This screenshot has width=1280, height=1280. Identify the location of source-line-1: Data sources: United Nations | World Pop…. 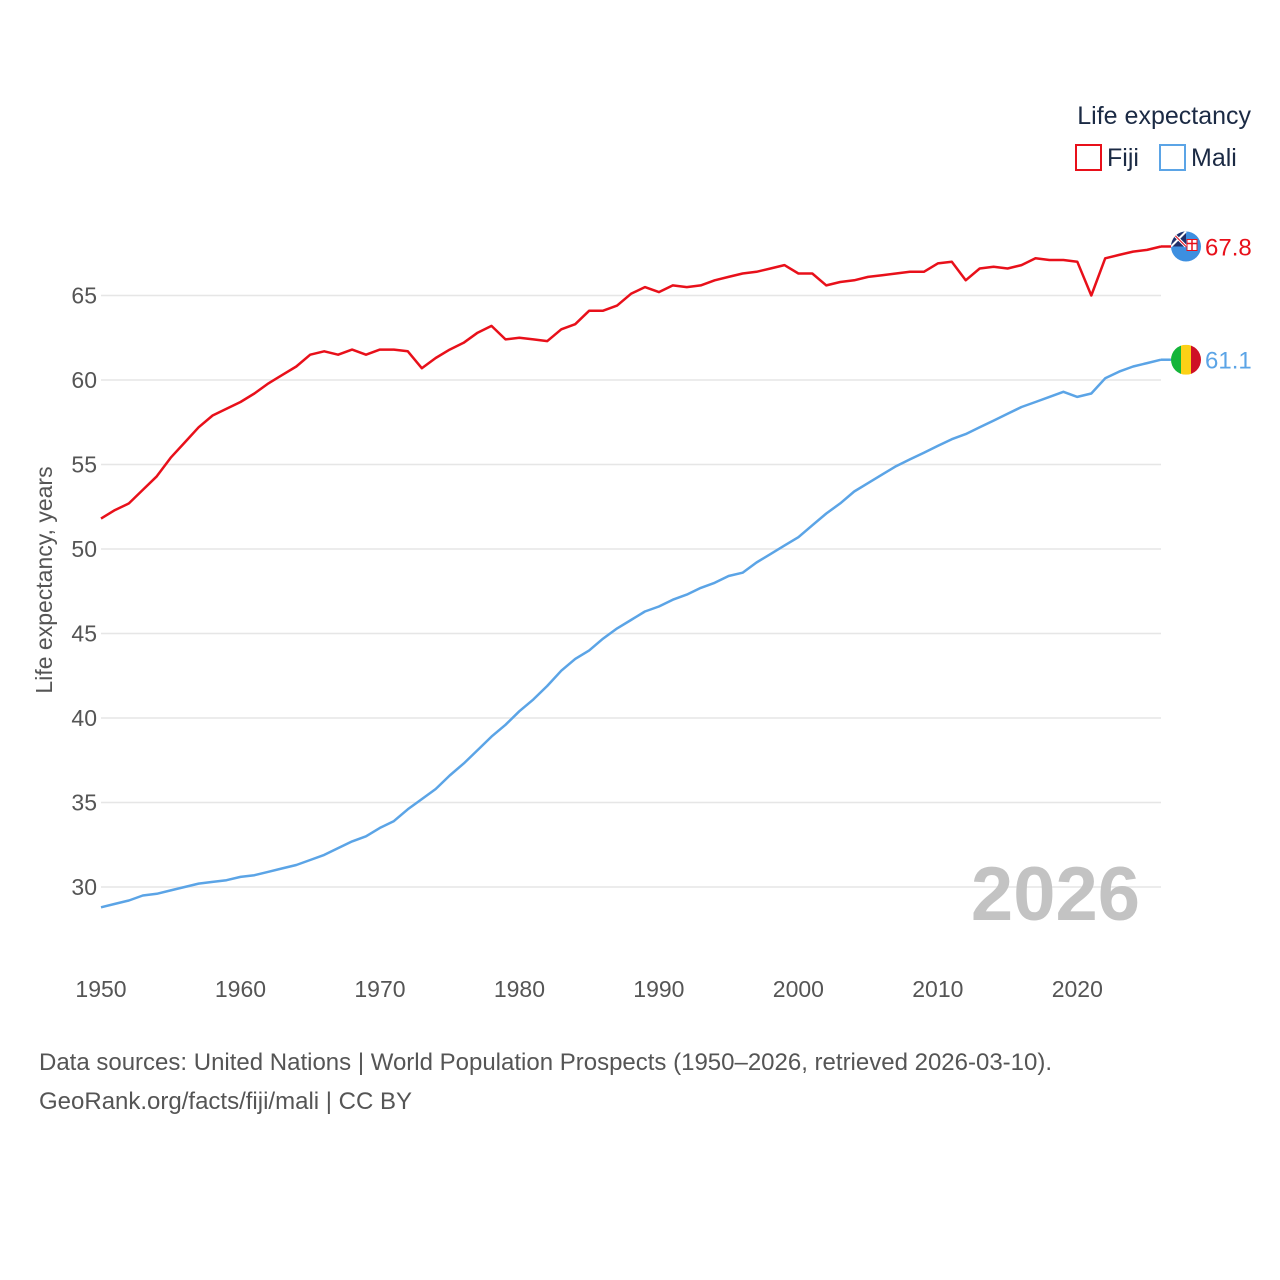
(546, 1062).